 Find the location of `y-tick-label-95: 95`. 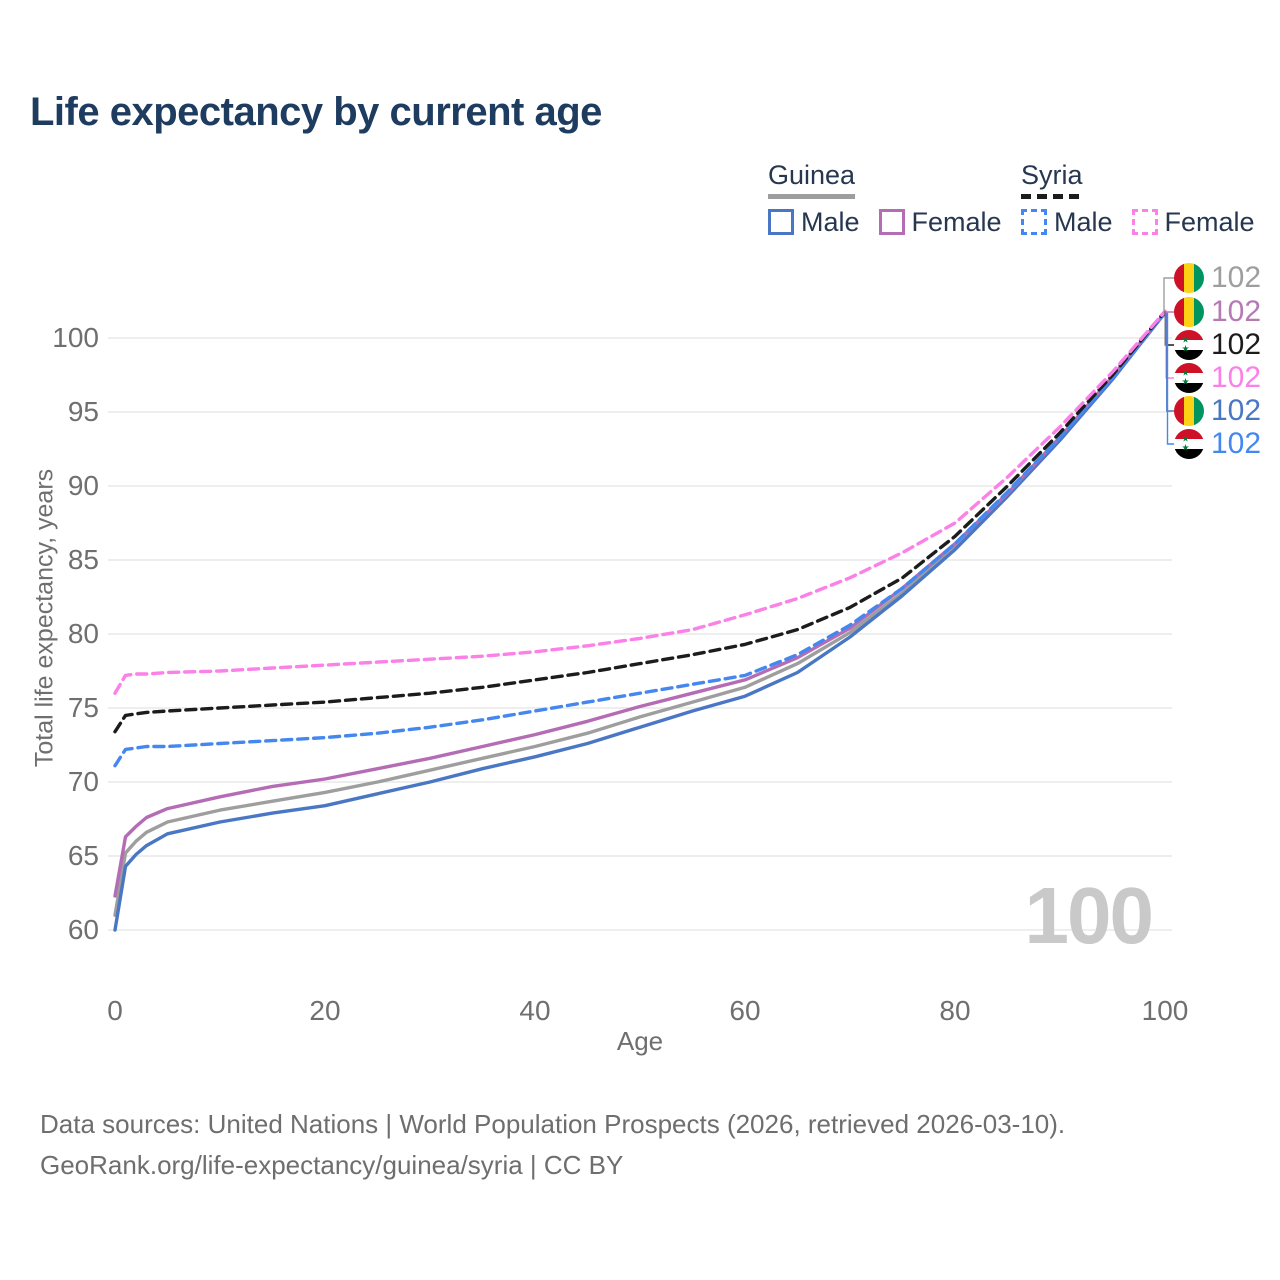

y-tick-label-95: 95 is located at coordinates (83, 411).